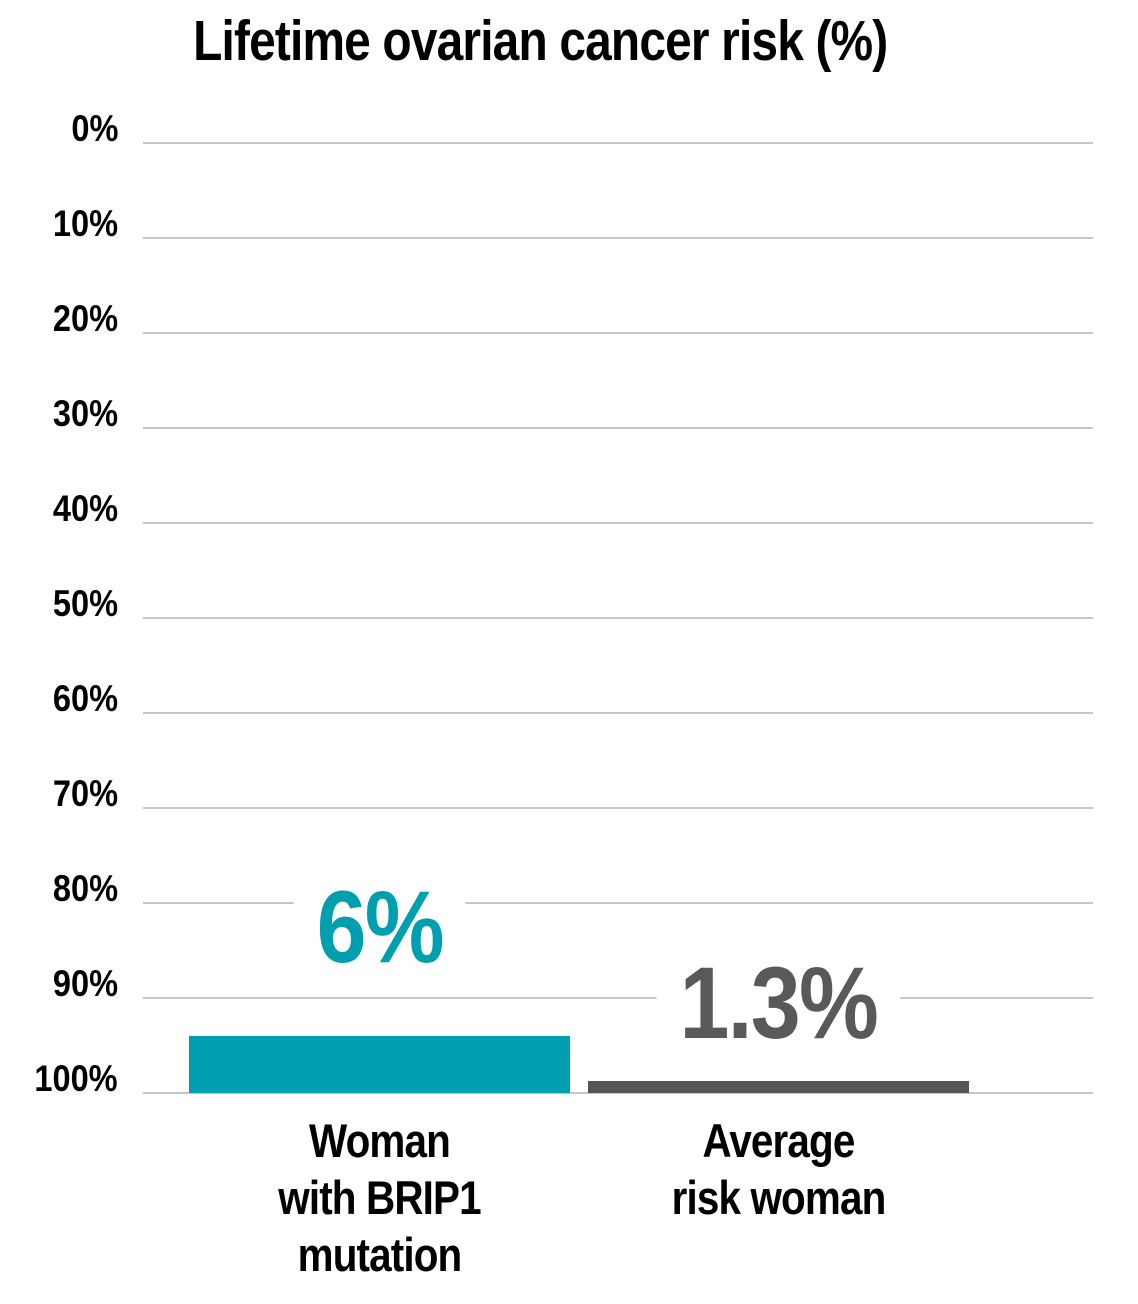 The height and width of the screenshot is (1304, 1138). I want to click on category-label-line: risk woman, so click(779, 1197).